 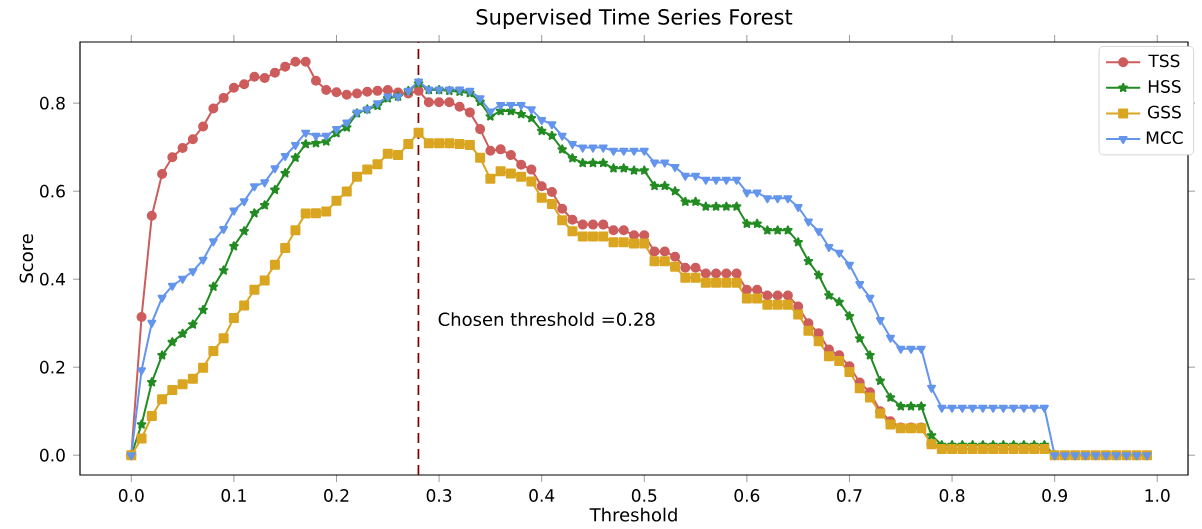 I want to click on x-tick-label: 0.5, so click(x=644, y=495).